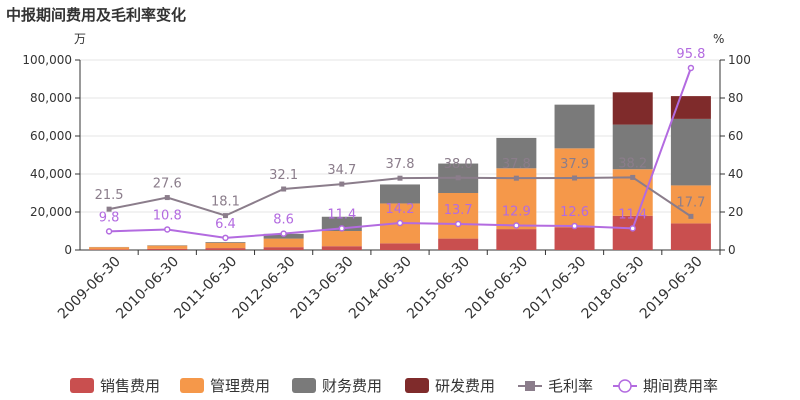 Image resolution: width=800 pixels, height=400 pixels. Describe the element at coordinates (680, 386) in the screenshot. I see `legend-label: 期间费用率` at that location.